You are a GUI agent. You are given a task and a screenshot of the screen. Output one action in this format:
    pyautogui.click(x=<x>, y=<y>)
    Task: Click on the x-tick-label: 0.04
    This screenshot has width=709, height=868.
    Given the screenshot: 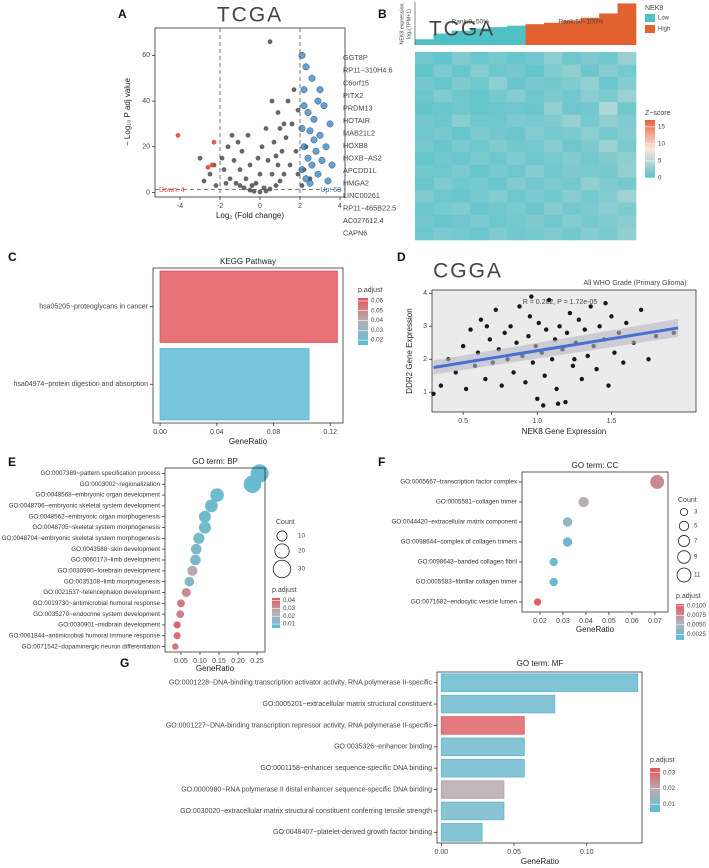 What is the action you would take?
    pyautogui.click(x=586, y=621)
    